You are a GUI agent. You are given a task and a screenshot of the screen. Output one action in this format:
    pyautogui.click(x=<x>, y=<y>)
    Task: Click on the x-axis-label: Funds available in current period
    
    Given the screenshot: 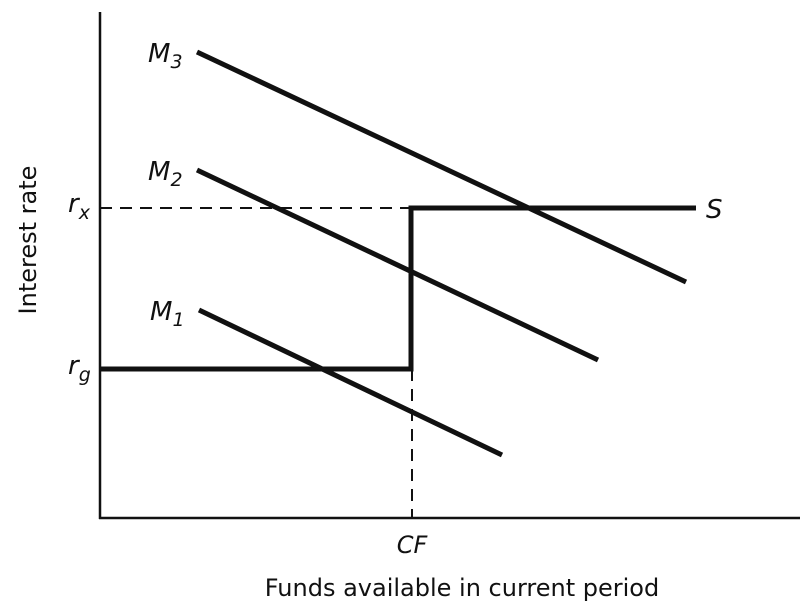 What is the action you would take?
    pyautogui.click(x=462, y=588)
    